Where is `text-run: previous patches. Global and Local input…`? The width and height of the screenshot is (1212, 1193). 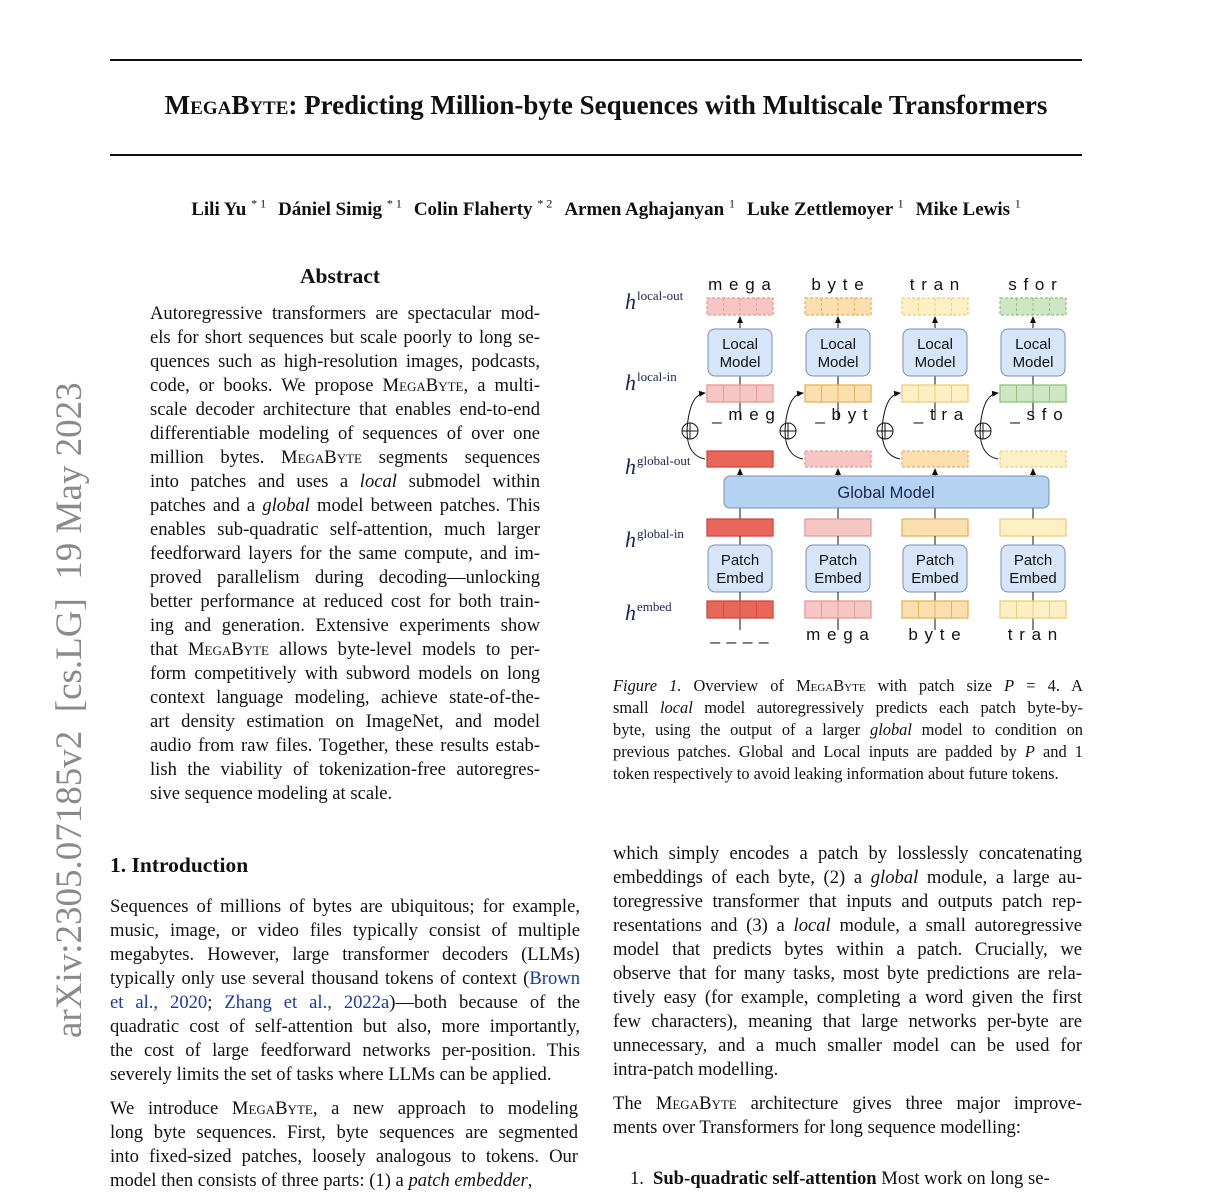
text-run: previous patches. Global and Local input… is located at coordinates (819, 751).